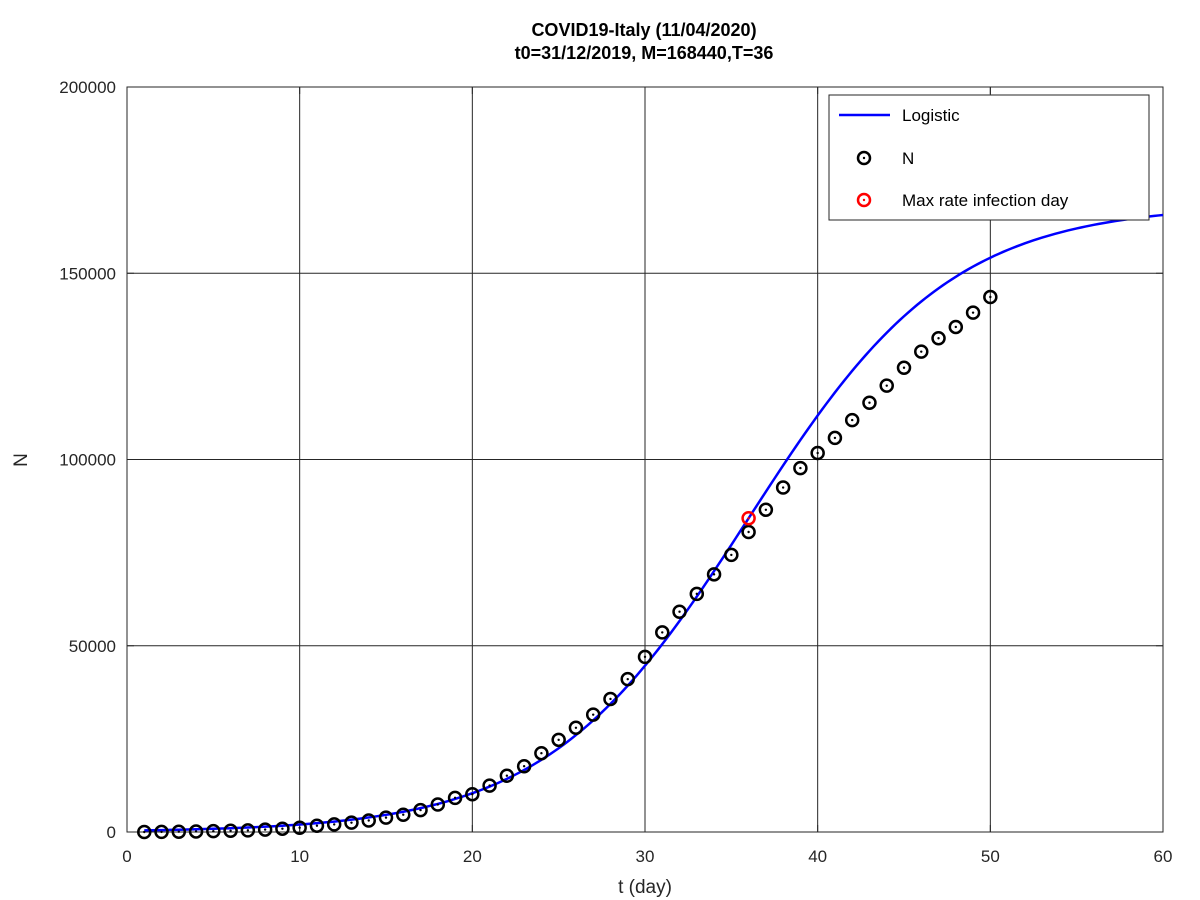 The width and height of the screenshot is (1200, 900). Describe the element at coordinates (111, 832) in the screenshot. I see `y-tick-label: 0` at that location.